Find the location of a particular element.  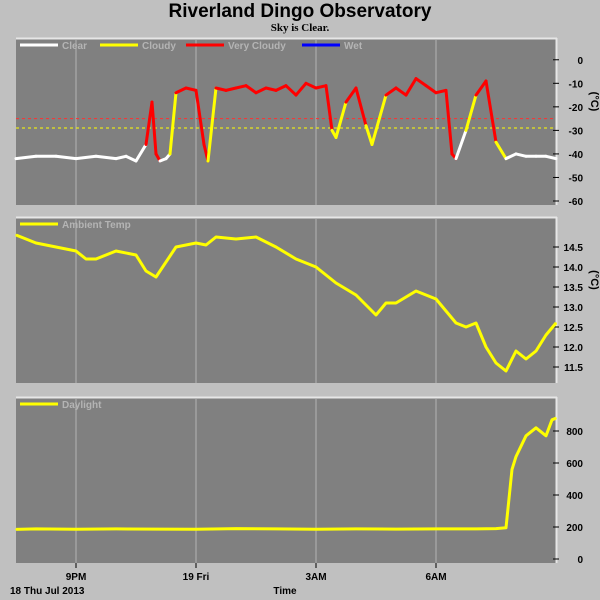

y-tick-label: -50 is located at coordinates (576, 178).